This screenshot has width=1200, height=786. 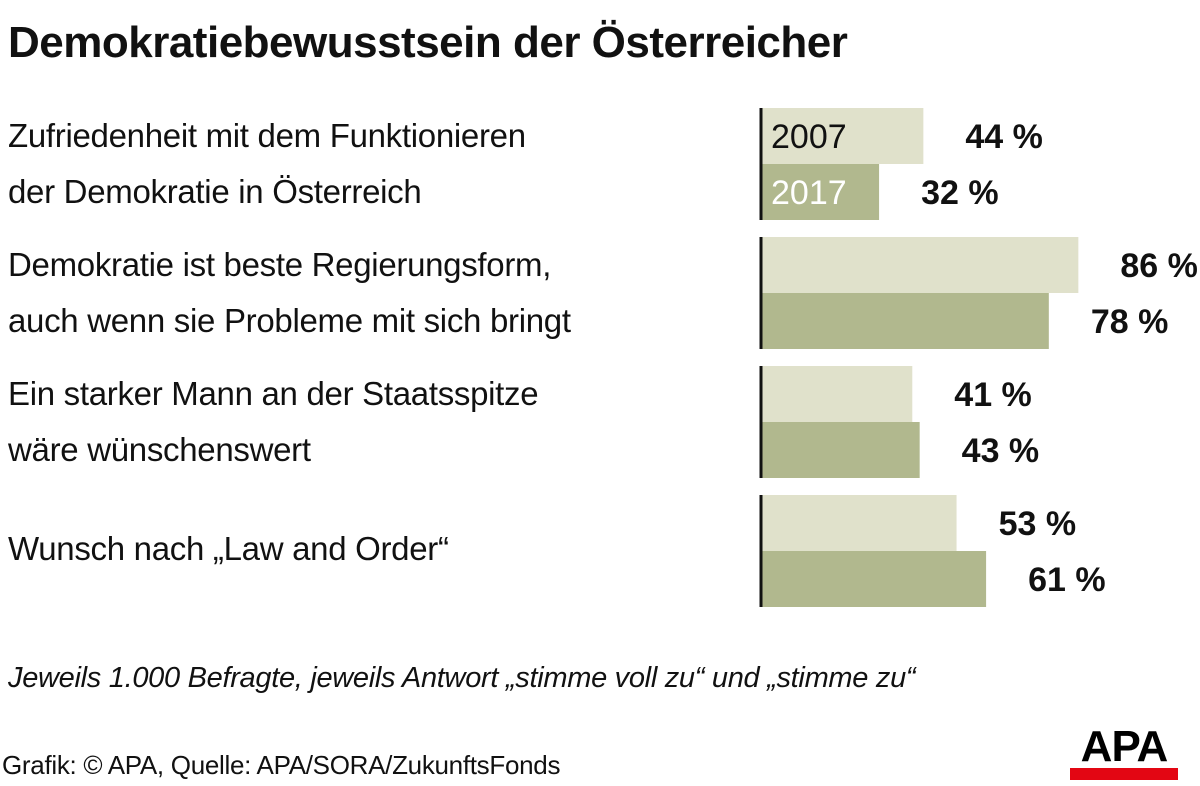 What do you see at coordinates (1130, 322) in the screenshot?
I see `value-label-2017-2: 78 %` at bounding box center [1130, 322].